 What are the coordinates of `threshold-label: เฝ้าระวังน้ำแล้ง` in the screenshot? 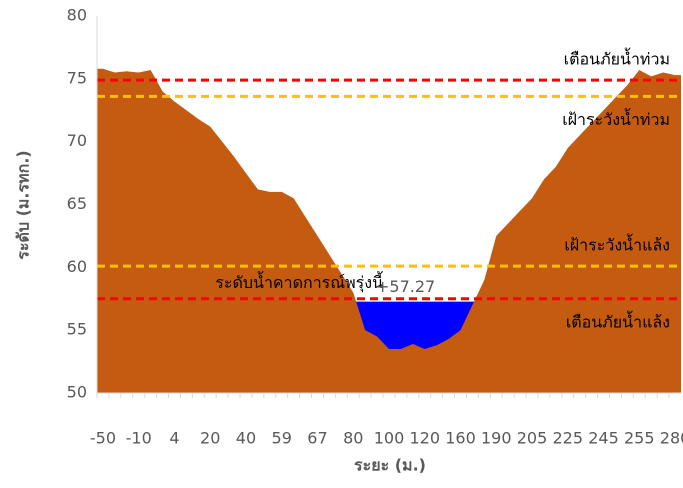 It's located at (617, 244).